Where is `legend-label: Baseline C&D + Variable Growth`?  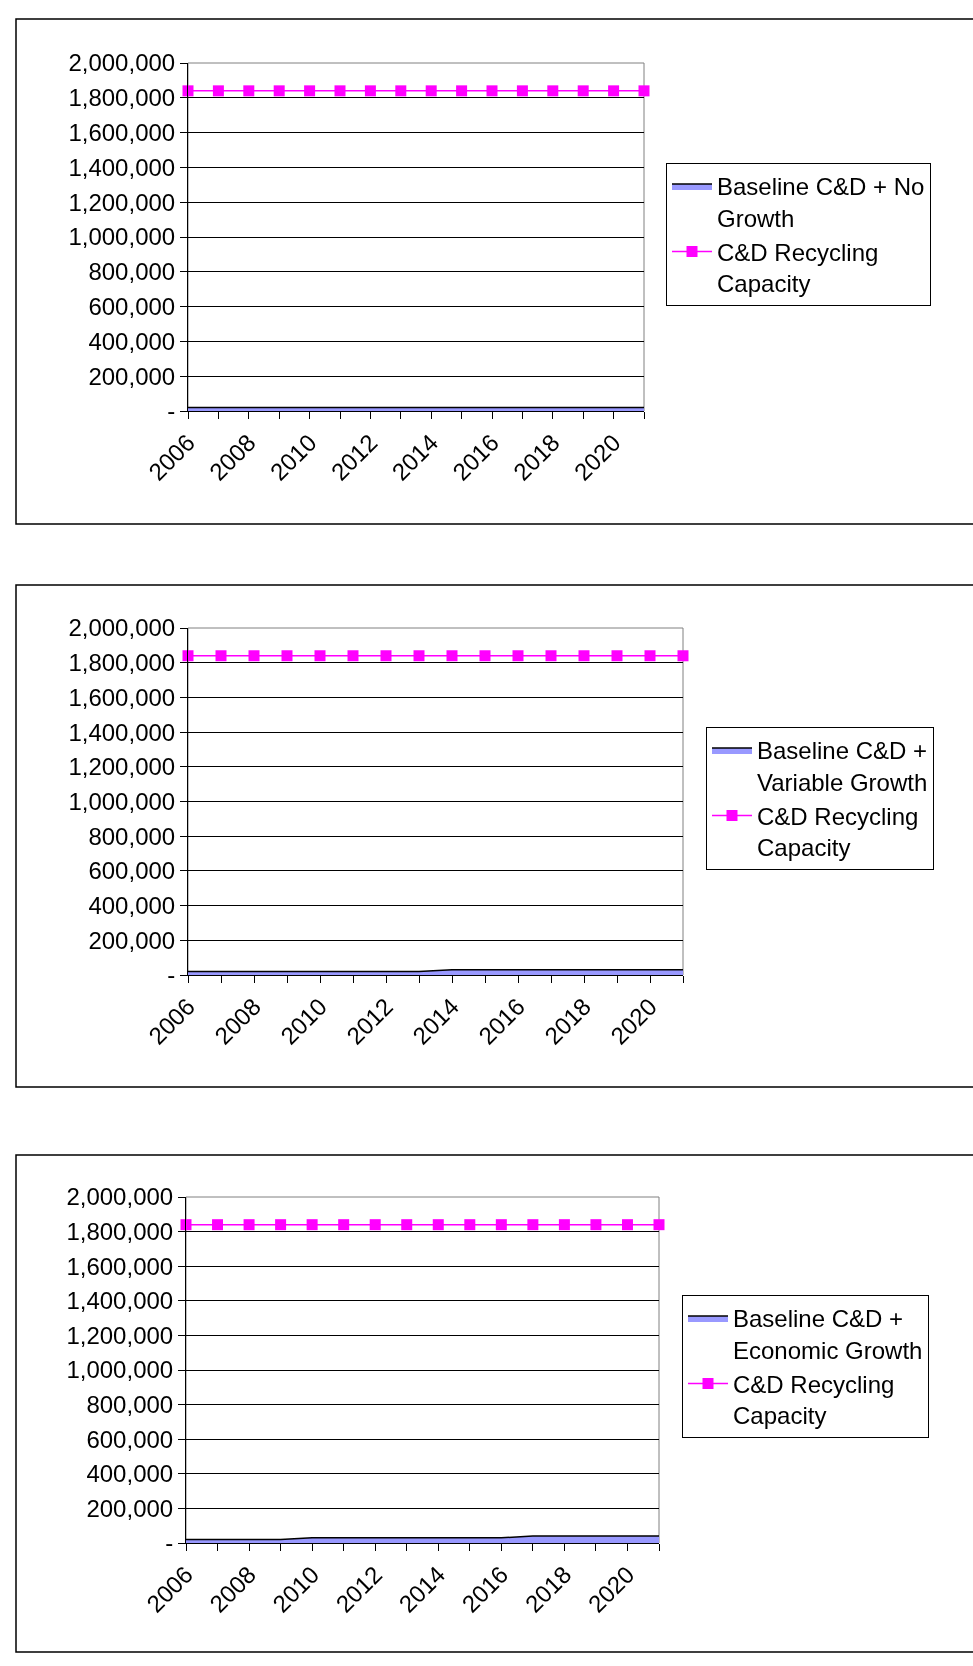 legend-label: Baseline C&D + Variable Growth is located at coordinates (842, 766).